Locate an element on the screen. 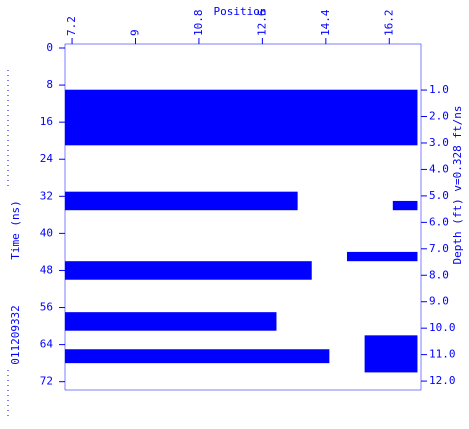 The height and width of the screenshot is (429, 469). y-tick-label: 8 is located at coordinates (49, 84).